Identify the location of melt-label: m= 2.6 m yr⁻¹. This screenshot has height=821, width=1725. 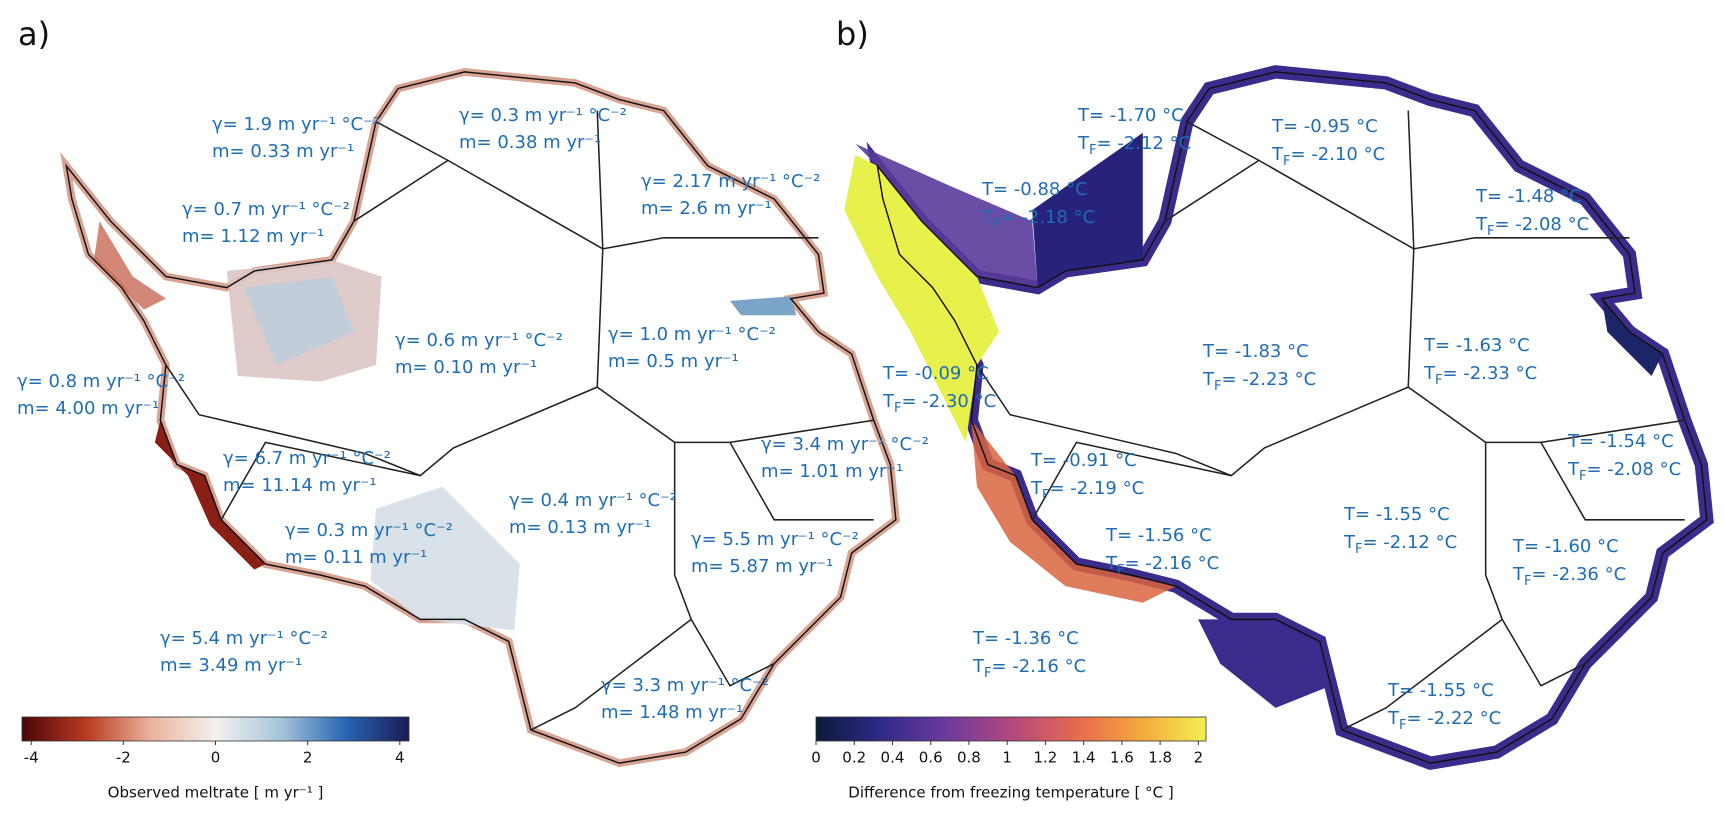
(706, 208).